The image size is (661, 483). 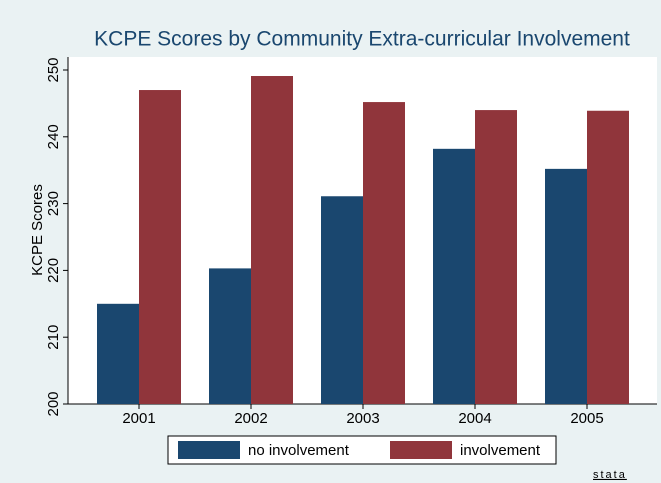 What do you see at coordinates (37, 230) in the screenshot?
I see `y-axis-label: KCPE Scores` at bounding box center [37, 230].